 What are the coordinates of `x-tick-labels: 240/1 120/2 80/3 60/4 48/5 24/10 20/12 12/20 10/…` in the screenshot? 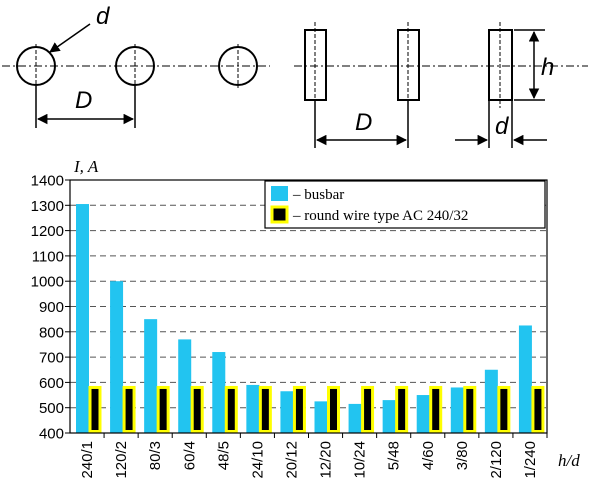 It's located at (313, 456).